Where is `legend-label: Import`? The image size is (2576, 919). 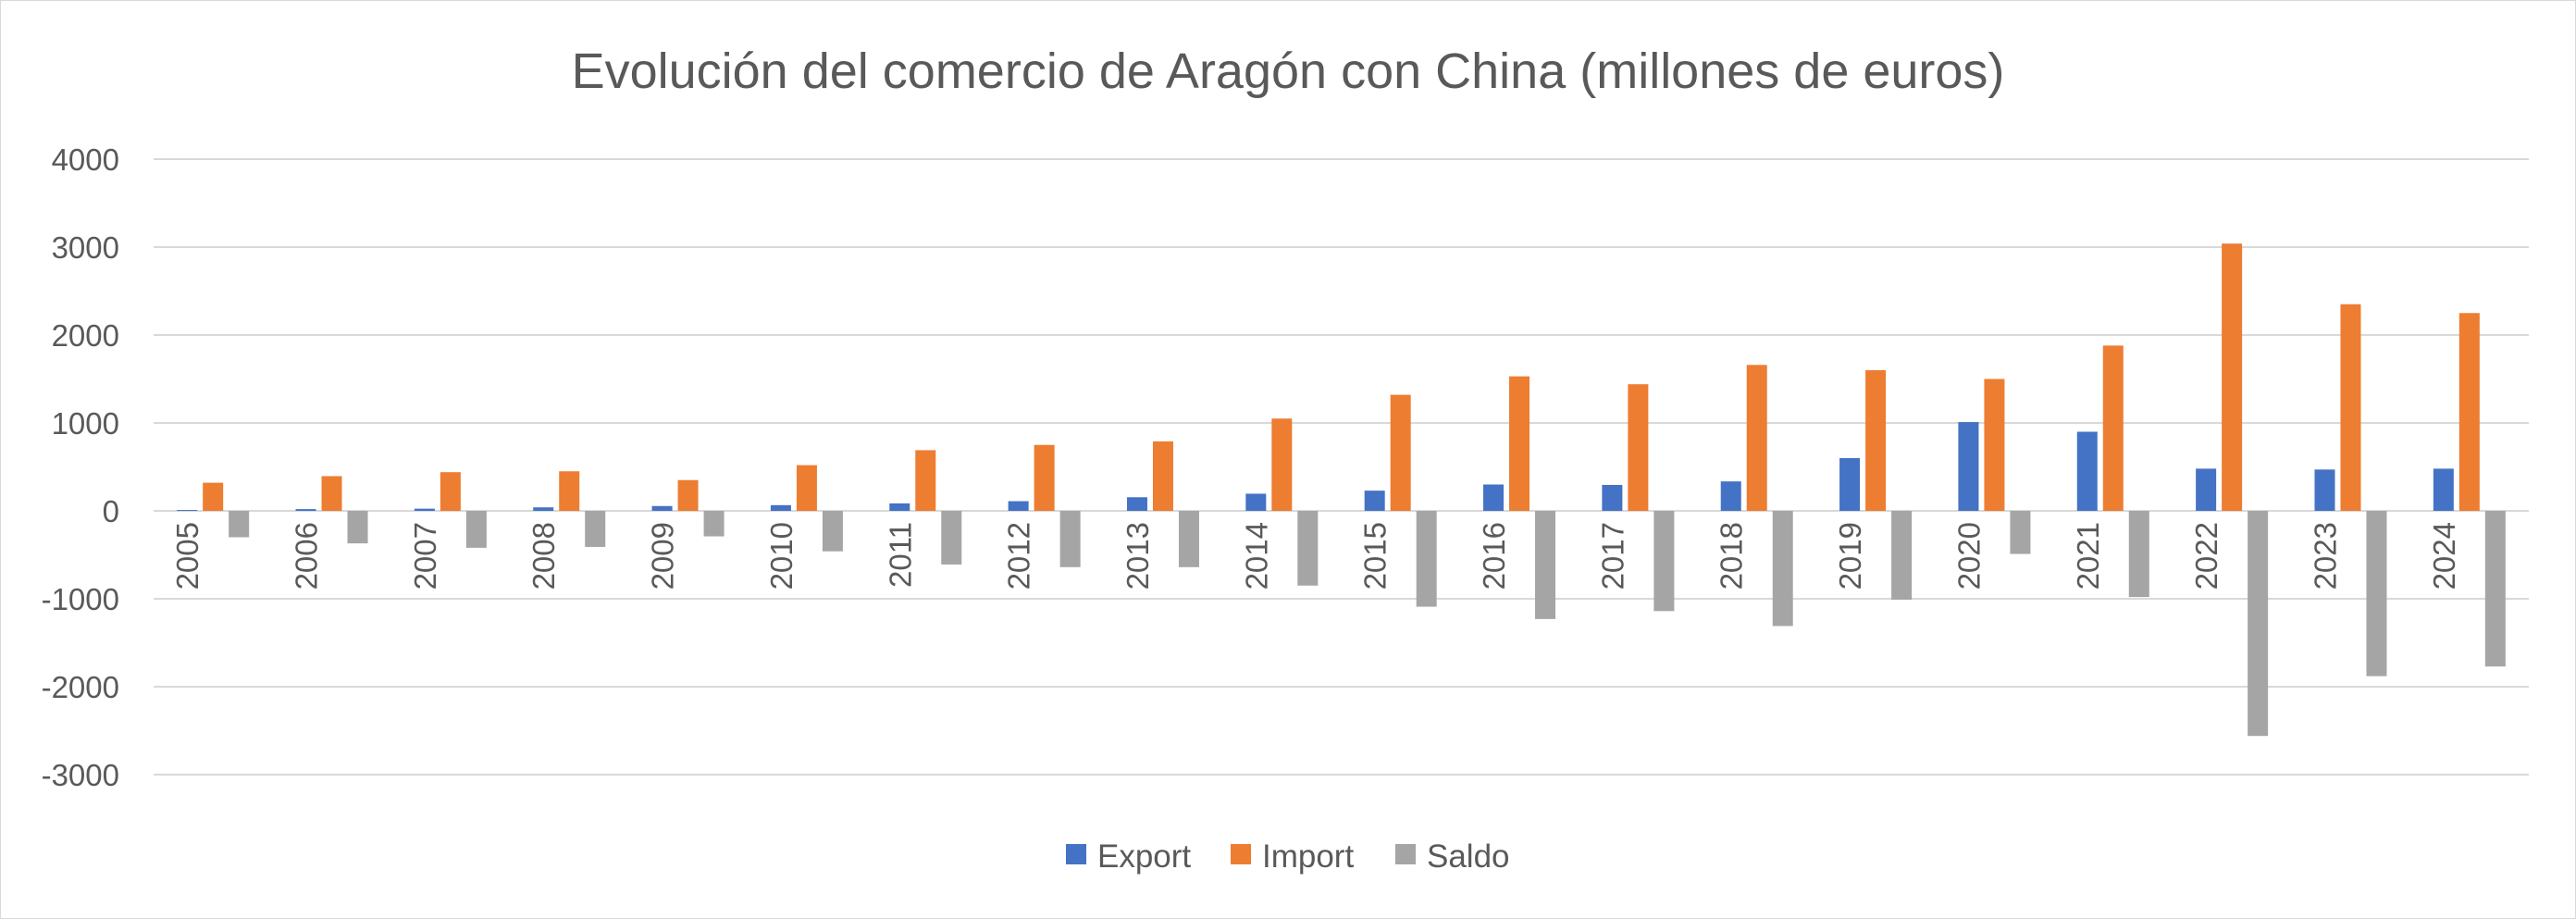 legend-label: Import is located at coordinates (1308, 856).